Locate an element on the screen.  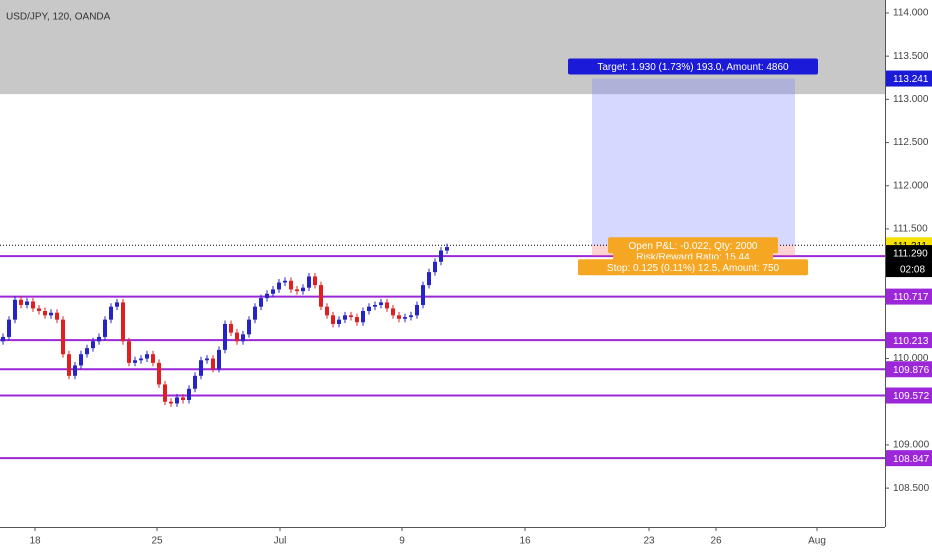
pnl-label: Open P&L: -0.022, Qty: 2000 is located at coordinates (693, 246).